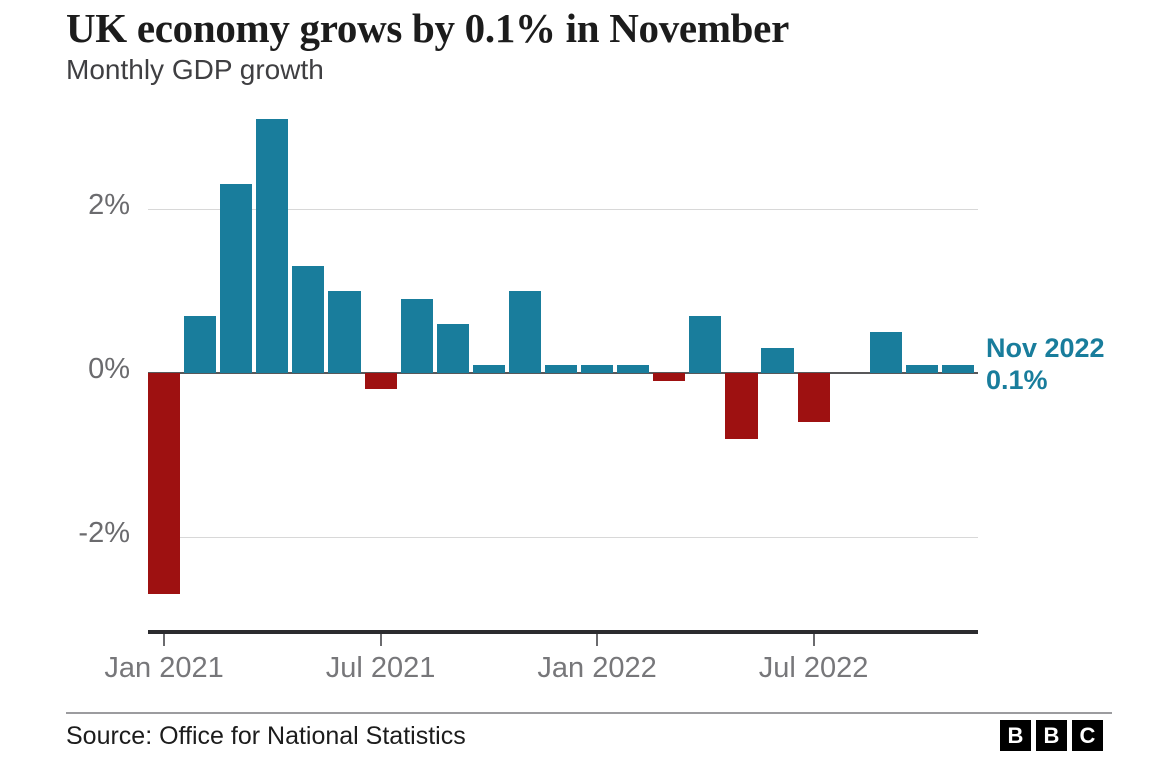 The height and width of the screenshot is (769, 1173). I want to click on y-axis-tick-label: -2%, so click(104, 533).